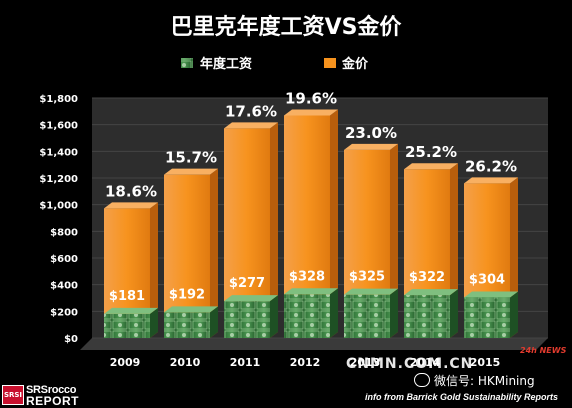 The width and height of the screenshot is (572, 408). What do you see at coordinates (314, 344) in the screenshot?
I see `floor` at bounding box center [314, 344].